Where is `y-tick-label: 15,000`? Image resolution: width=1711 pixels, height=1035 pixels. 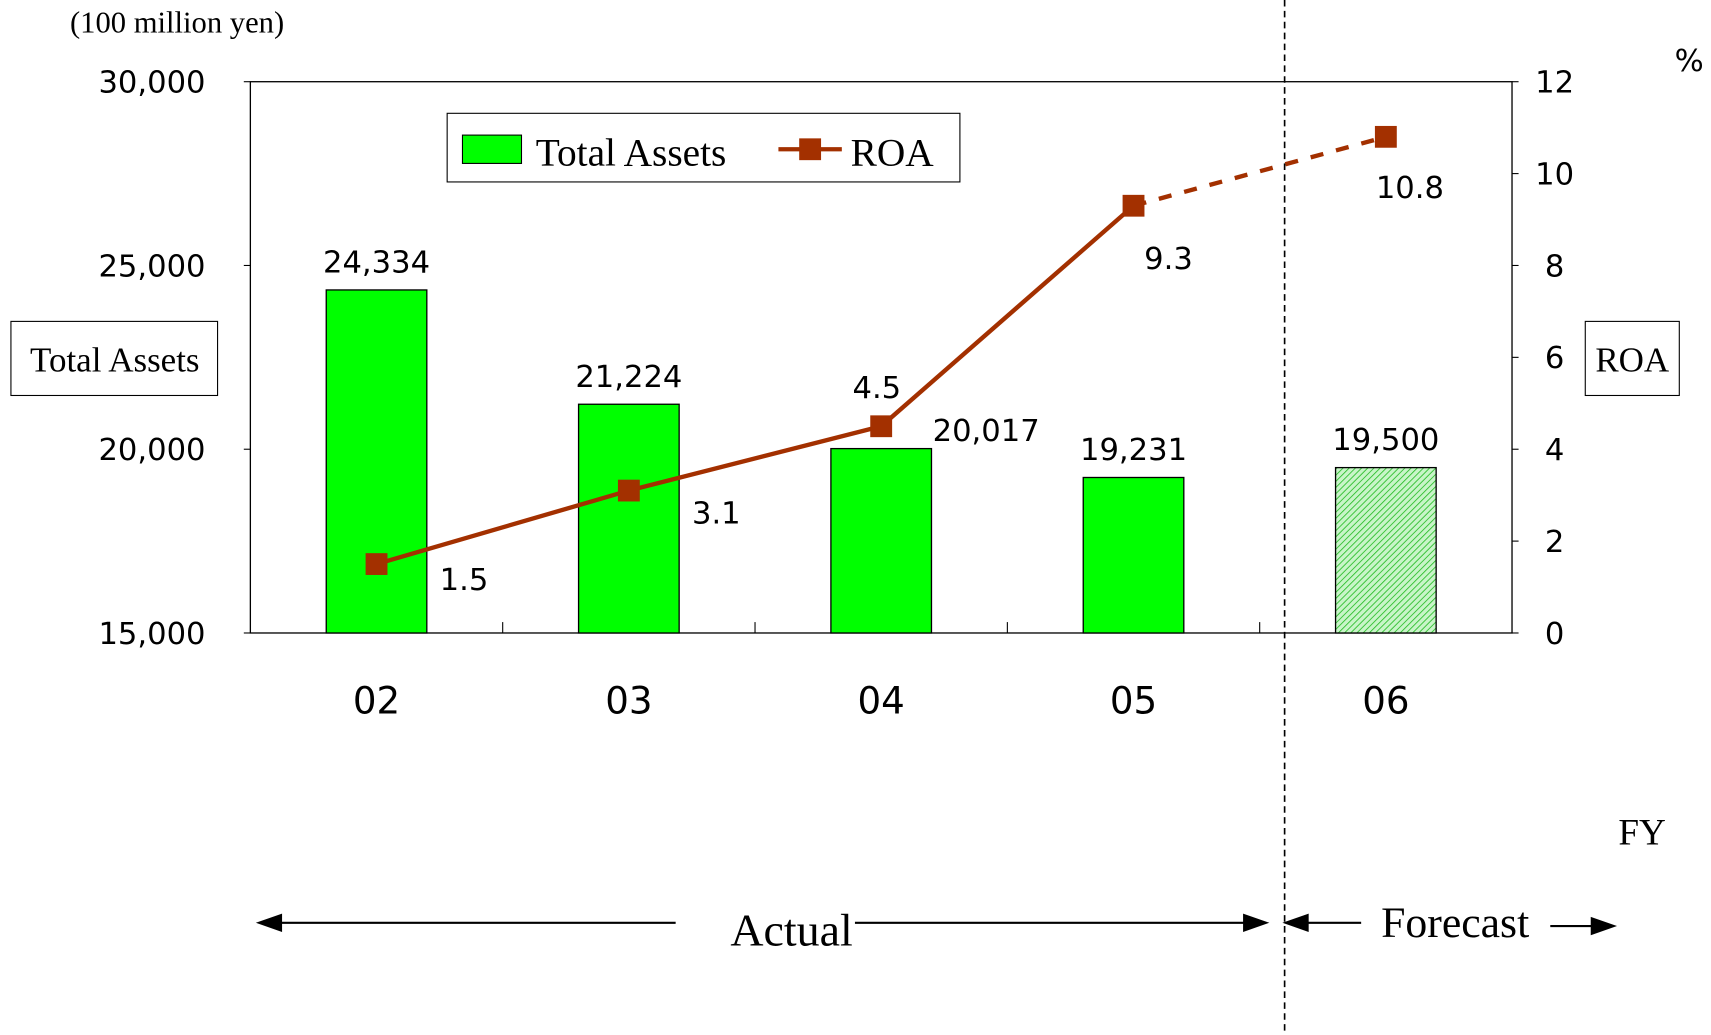 y-tick-label: 15,000 is located at coordinates (151, 634).